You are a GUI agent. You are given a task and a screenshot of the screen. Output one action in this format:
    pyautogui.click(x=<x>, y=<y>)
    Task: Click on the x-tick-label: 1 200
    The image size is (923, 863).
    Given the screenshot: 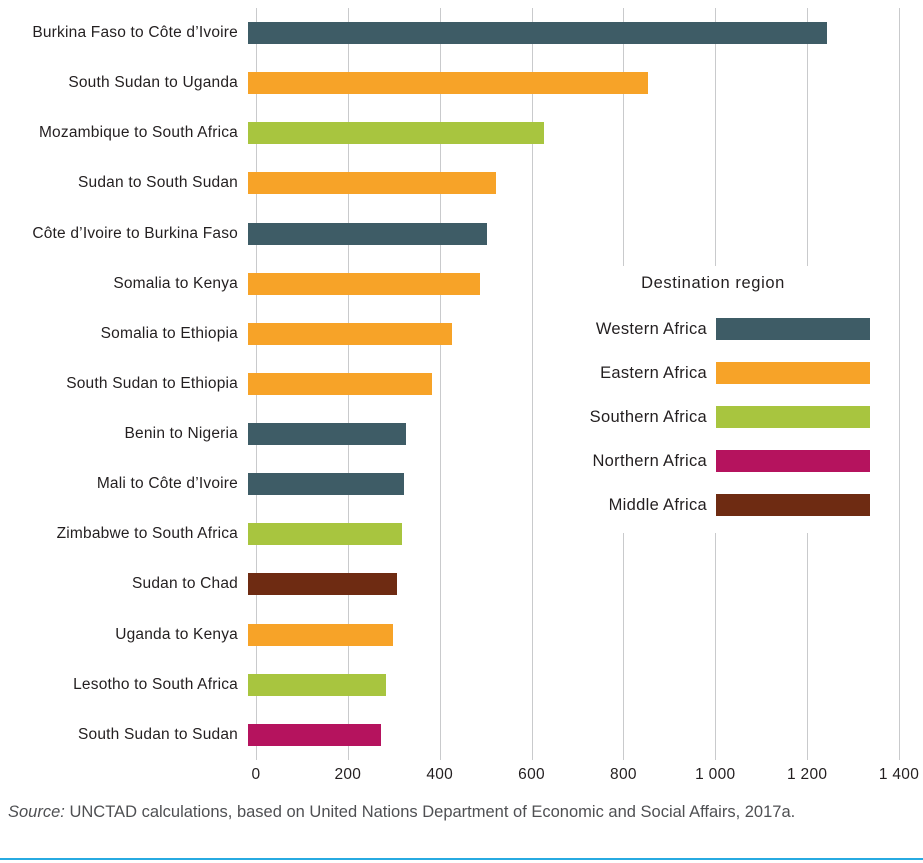 What is the action you would take?
    pyautogui.click(x=807, y=774)
    